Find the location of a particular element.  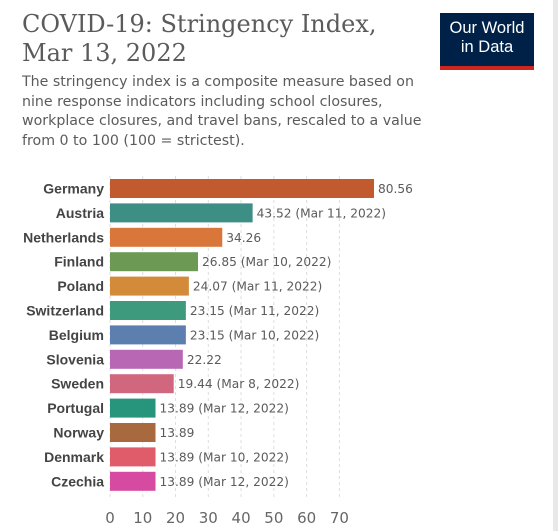

category-label: Netherlands is located at coordinates (63, 237).